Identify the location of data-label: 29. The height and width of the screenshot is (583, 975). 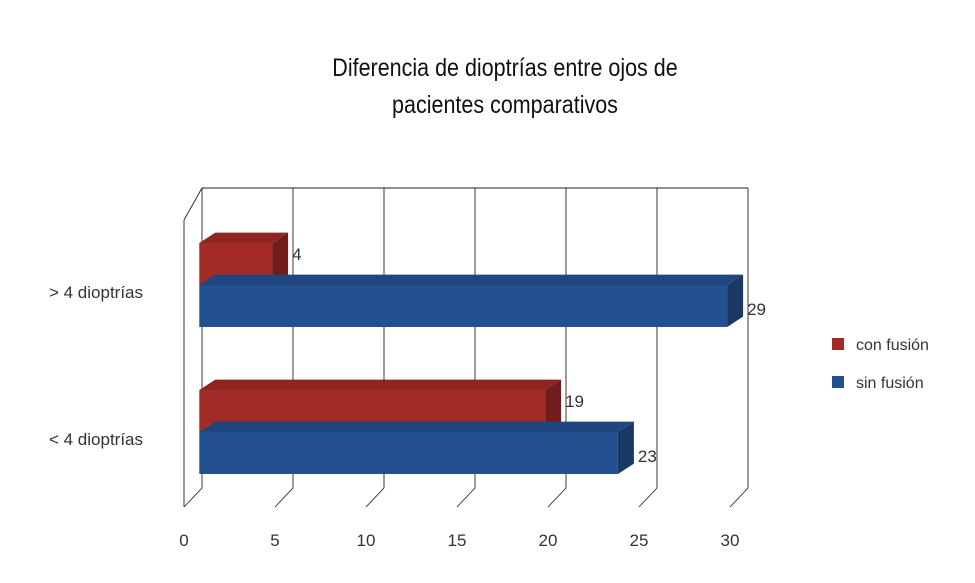
(756, 309).